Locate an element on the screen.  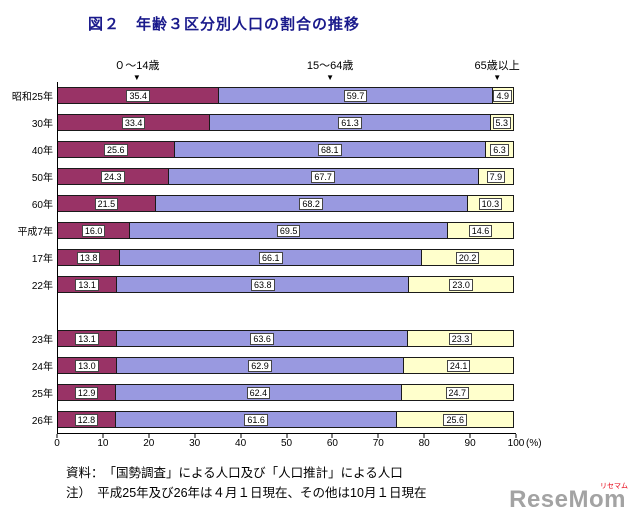
category-label: 26年 is located at coordinates (42, 421).